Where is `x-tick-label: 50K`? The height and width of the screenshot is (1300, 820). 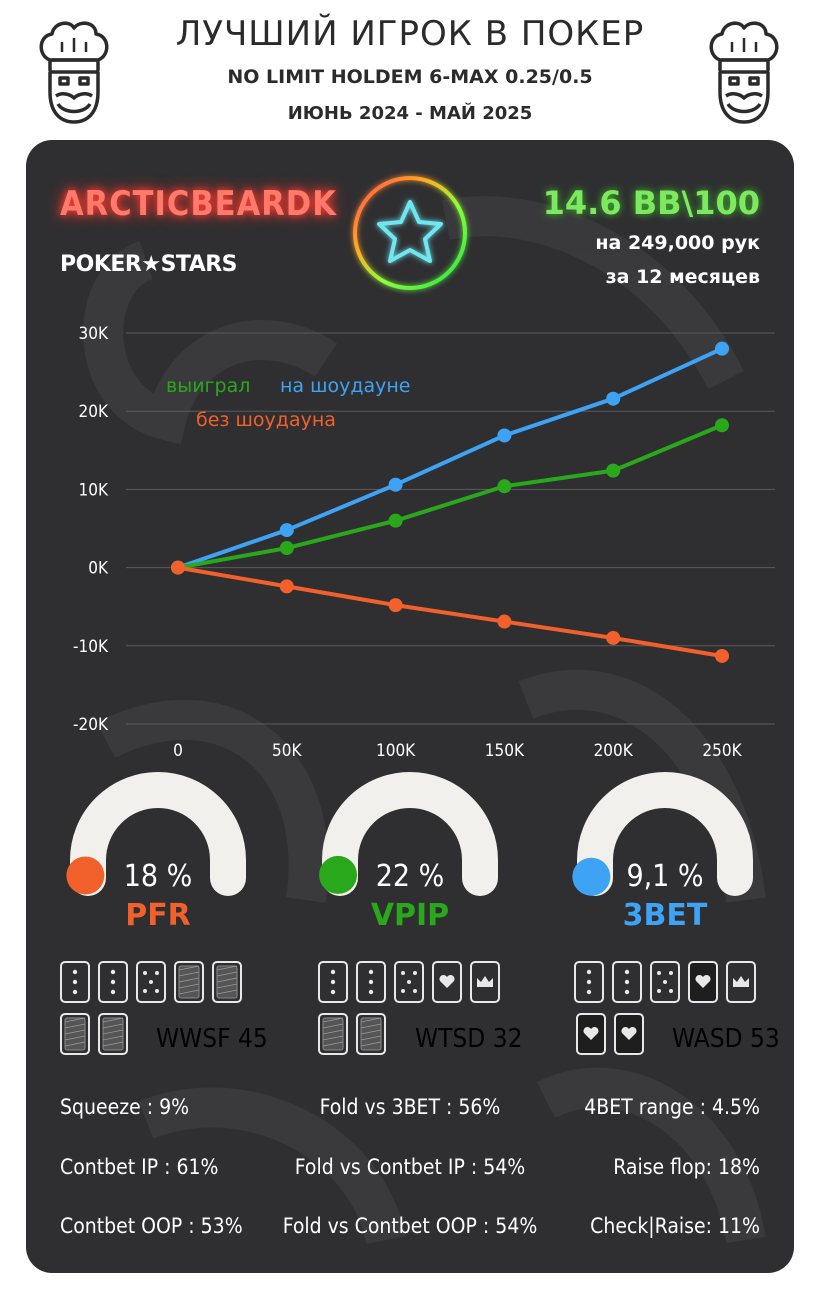 x-tick-label: 50K is located at coordinates (287, 751).